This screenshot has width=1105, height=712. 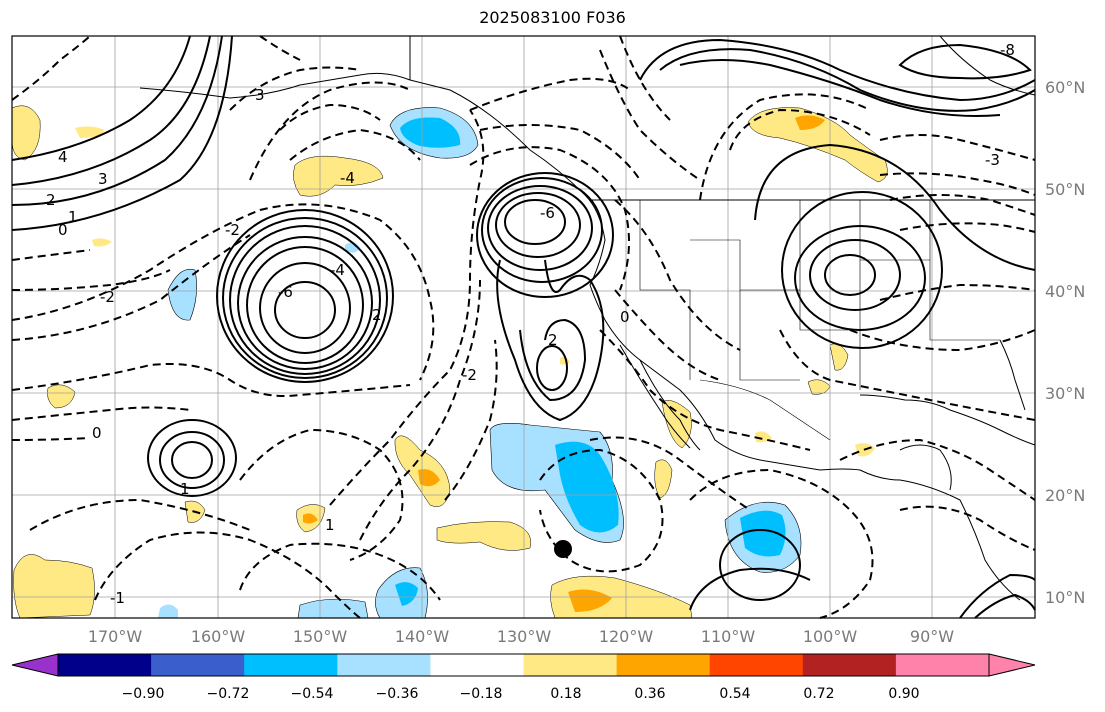 What do you see at coordinates (143, 694) in the screenshot?
I see `colorbar-tick-label: −0.90` at bounding box center [143, 694].